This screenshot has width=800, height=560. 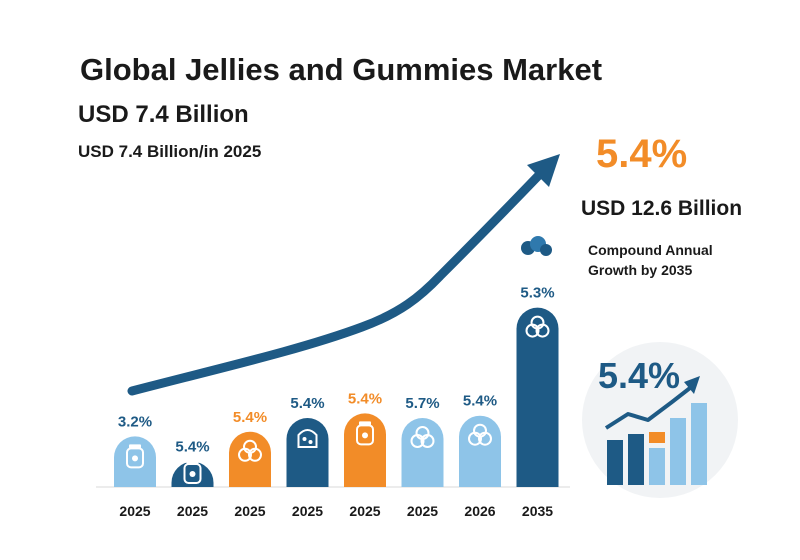 I want to click on inset-growth-label: 5.4%, so click(x=639, y=375).